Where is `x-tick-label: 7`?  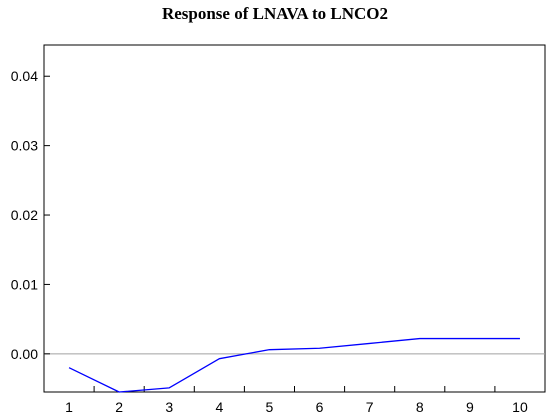
x-tick-label: 7 is located at coordinates (370, 407).